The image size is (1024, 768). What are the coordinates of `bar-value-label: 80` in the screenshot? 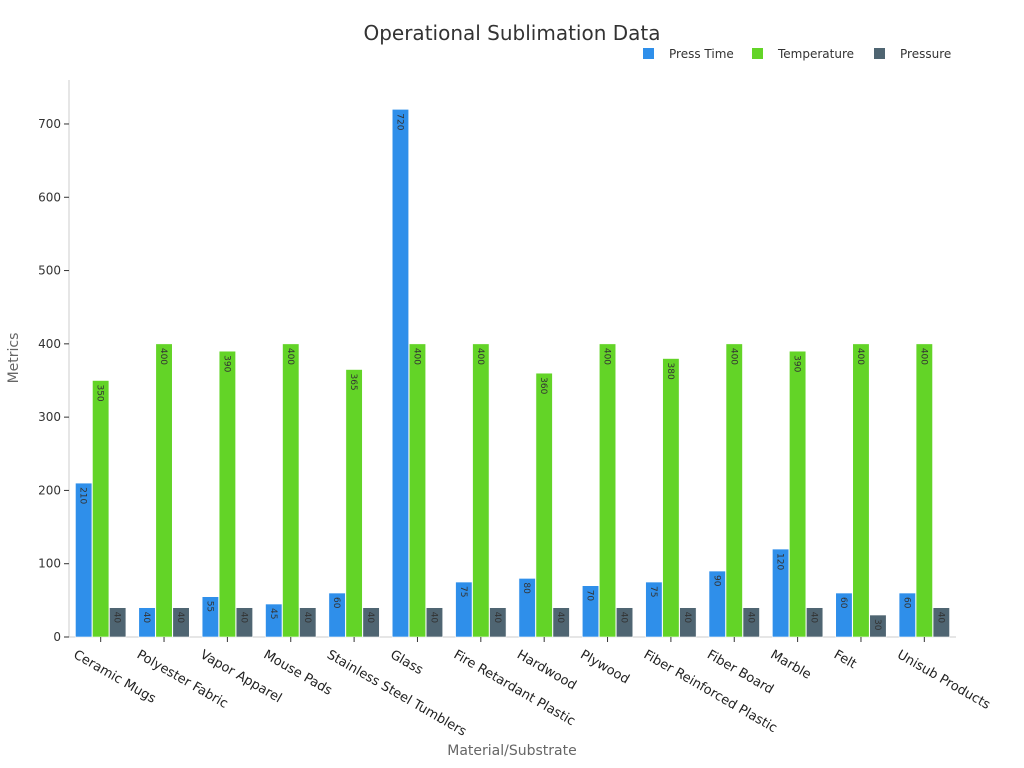 It's located at (526, 588).